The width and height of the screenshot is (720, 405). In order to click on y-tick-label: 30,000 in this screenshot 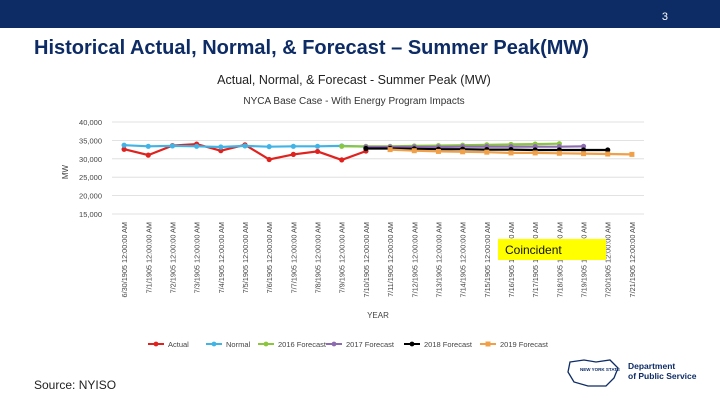, I will do `click(90, 159)`.